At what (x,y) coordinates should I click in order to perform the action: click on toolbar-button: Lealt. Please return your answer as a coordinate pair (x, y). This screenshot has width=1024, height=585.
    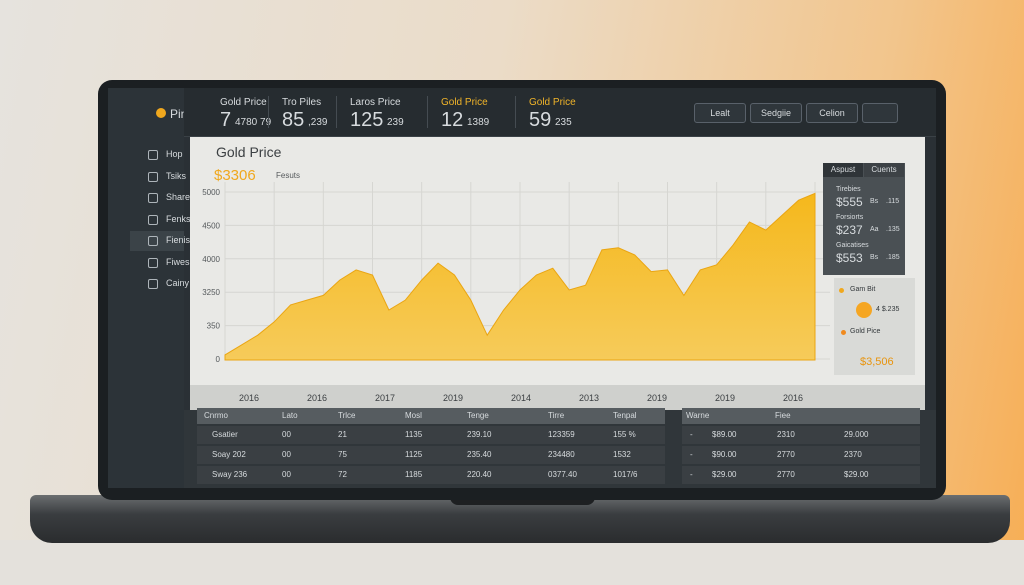
    Looking at the image, I should click on (720, 113).